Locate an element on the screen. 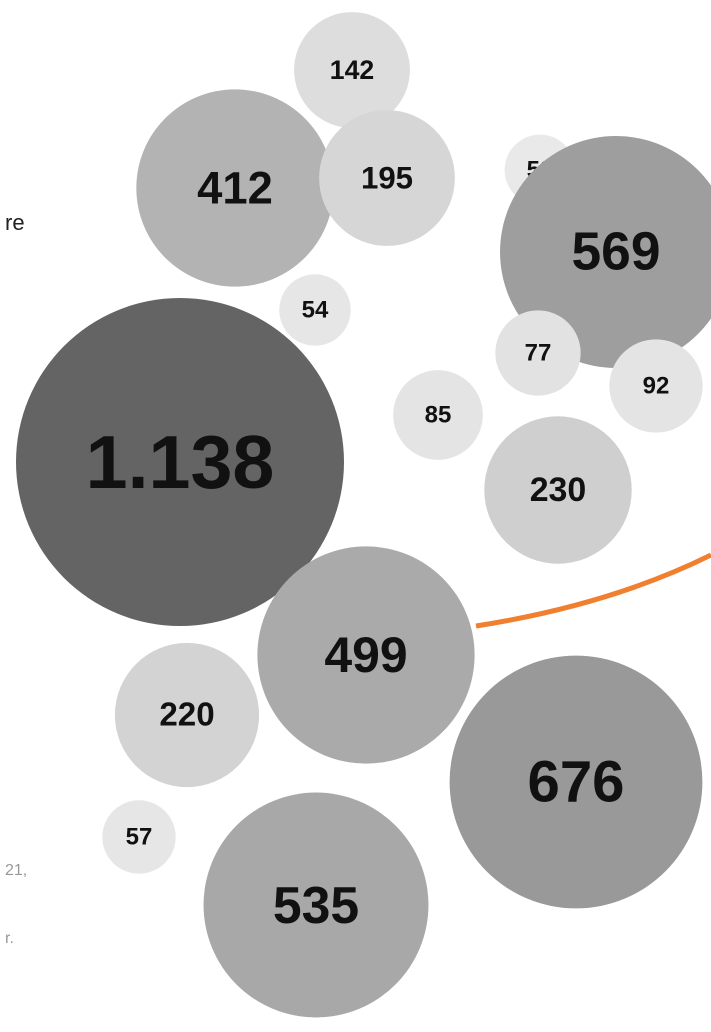  accent-arc is located at coordinates (593, 590).